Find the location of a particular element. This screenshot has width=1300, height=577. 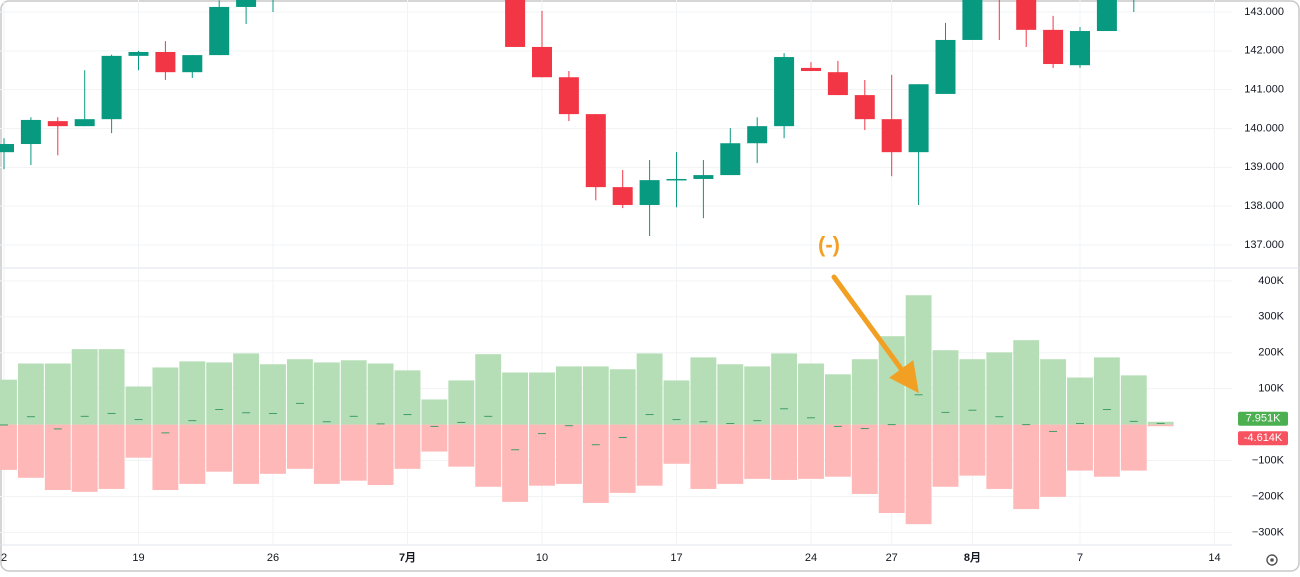

y-tick-label: 141.000 is located at coordinates (1264, 90).